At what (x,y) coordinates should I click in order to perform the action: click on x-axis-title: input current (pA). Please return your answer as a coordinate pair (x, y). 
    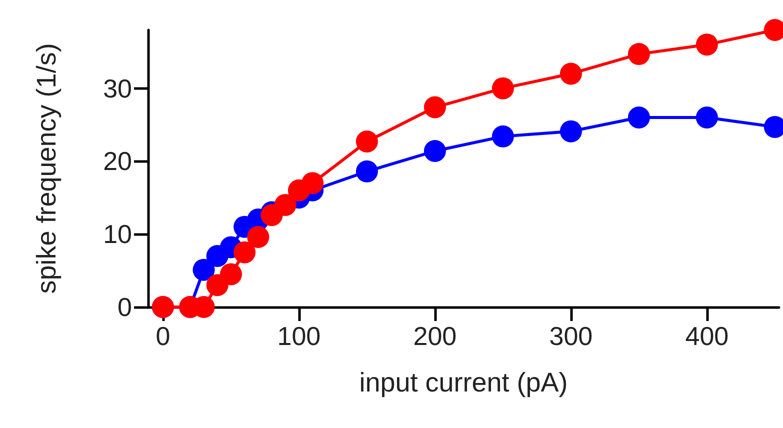
    Looking at the image, I should click on (463, 383).